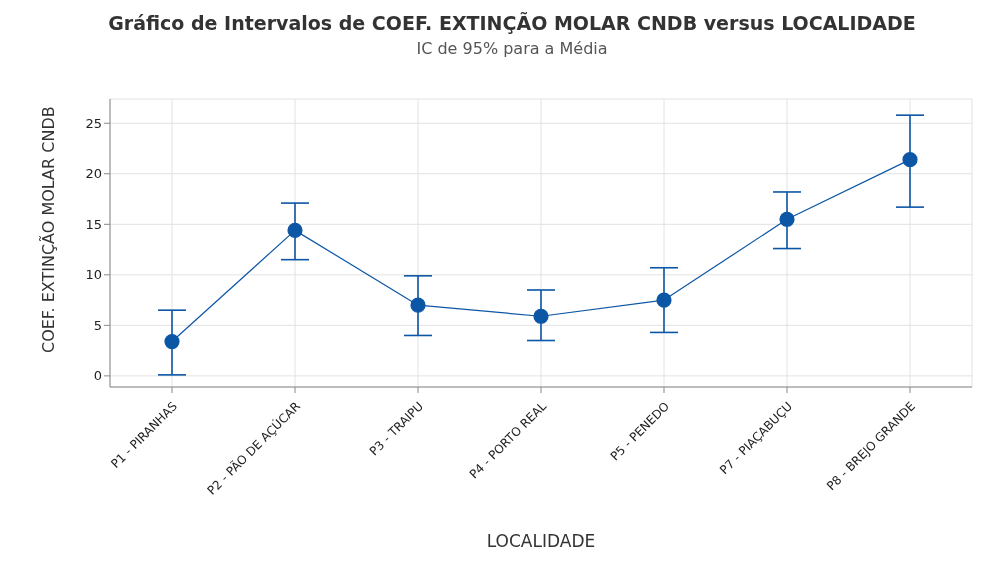 The image size is (1004, 575). I want to click on chart-title: Gráfico de Intervalos de COEF. EXTINÇÃO MOLAR CNDB versus LOCALIDADE, so click(512, 23).